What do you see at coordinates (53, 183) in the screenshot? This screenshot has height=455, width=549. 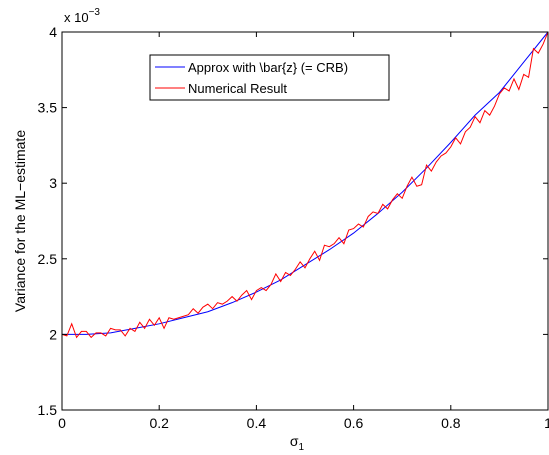 I see `y-tick-label: 3` at bounding box center [53, 183].